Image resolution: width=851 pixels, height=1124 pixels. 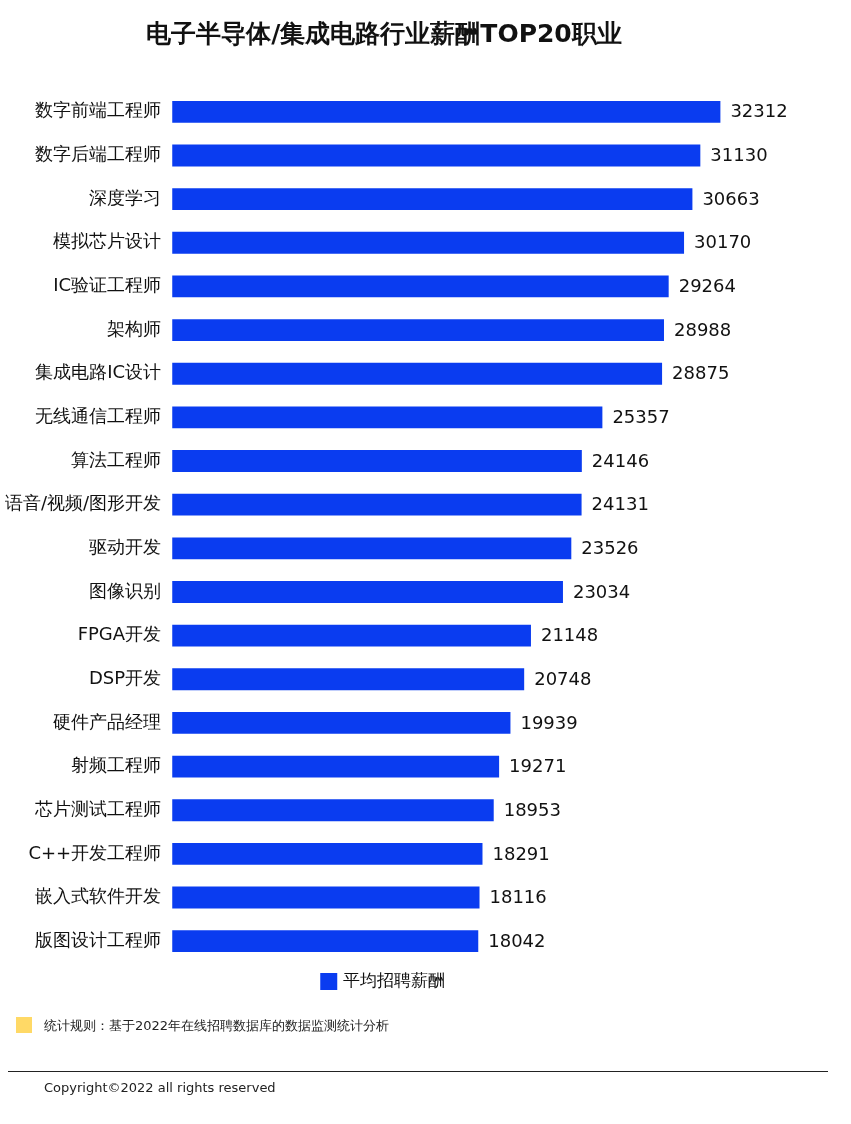 I want to click on y-tick-label: DSP开发, so click(x=125, y=677).